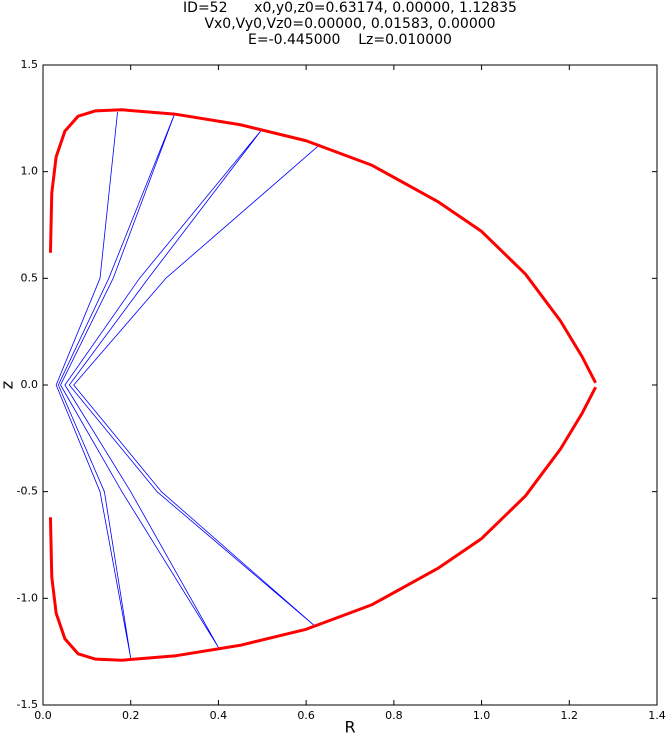 Image resolution: width=672 pixels, height=736 pixels. I want to click on title-line: E=-0.445000 Lz=0.010000, so click(350, 40).